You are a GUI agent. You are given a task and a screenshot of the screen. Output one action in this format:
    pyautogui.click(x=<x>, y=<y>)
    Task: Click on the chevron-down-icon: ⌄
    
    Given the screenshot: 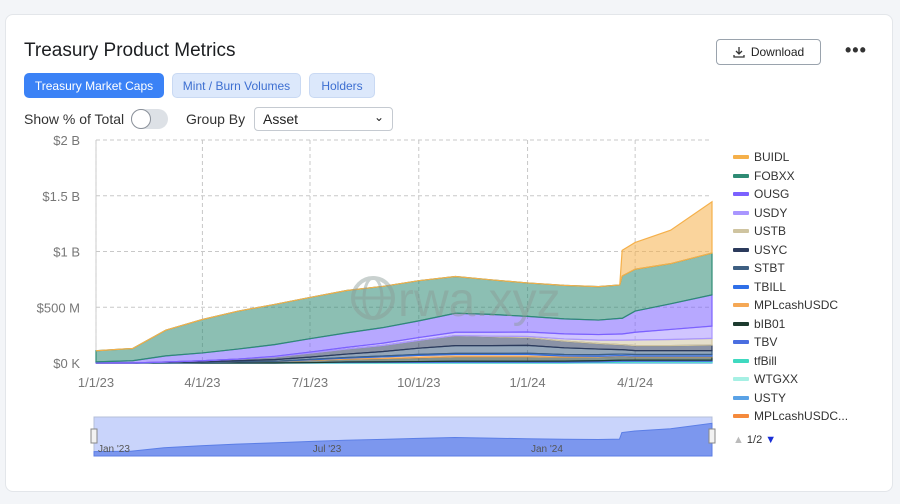 What is the action you would take?
    pyautogui.click(x=378, y=117)
    